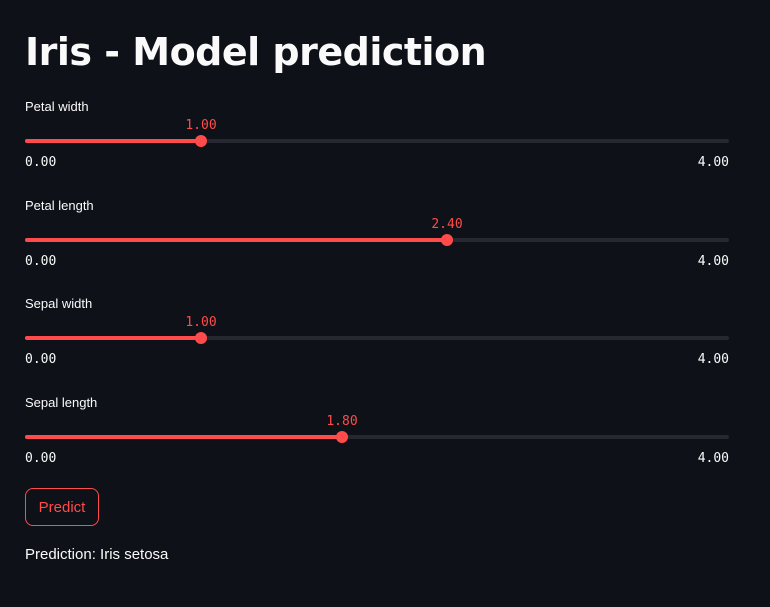  I want to click on slider-current-value: 2.40, so click(447, 224).